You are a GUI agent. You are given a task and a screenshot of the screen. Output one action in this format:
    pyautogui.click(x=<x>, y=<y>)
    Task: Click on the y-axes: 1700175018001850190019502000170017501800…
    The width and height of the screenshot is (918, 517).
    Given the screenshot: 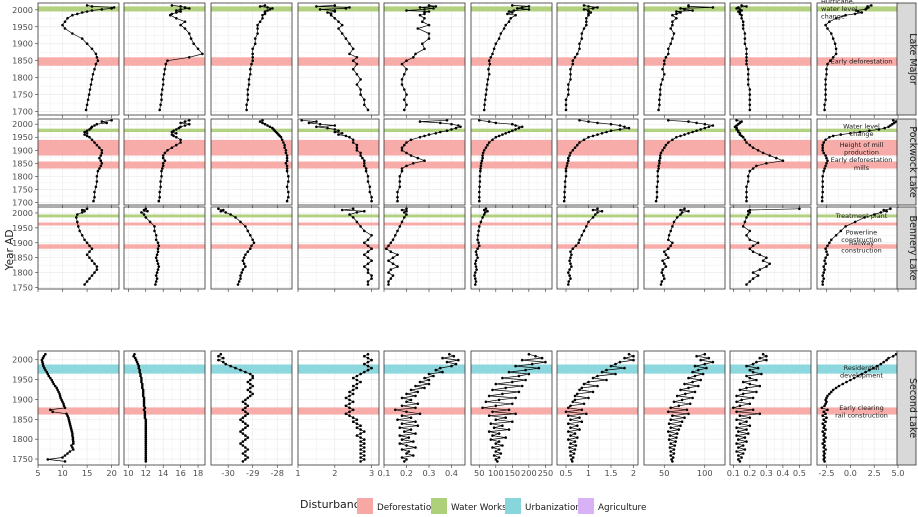 What is the action you would take?
    pyautogui.click(x=25, y=234)
    